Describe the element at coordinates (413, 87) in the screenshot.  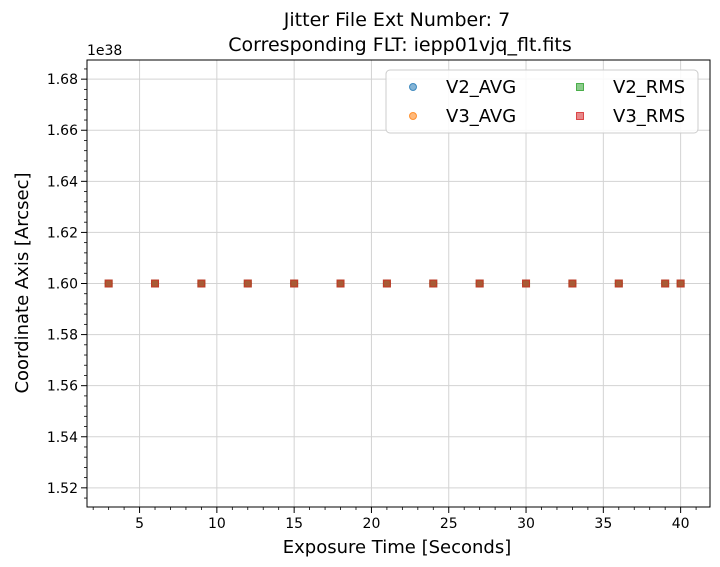
I see `legend-marker-v2-avg` at that location.